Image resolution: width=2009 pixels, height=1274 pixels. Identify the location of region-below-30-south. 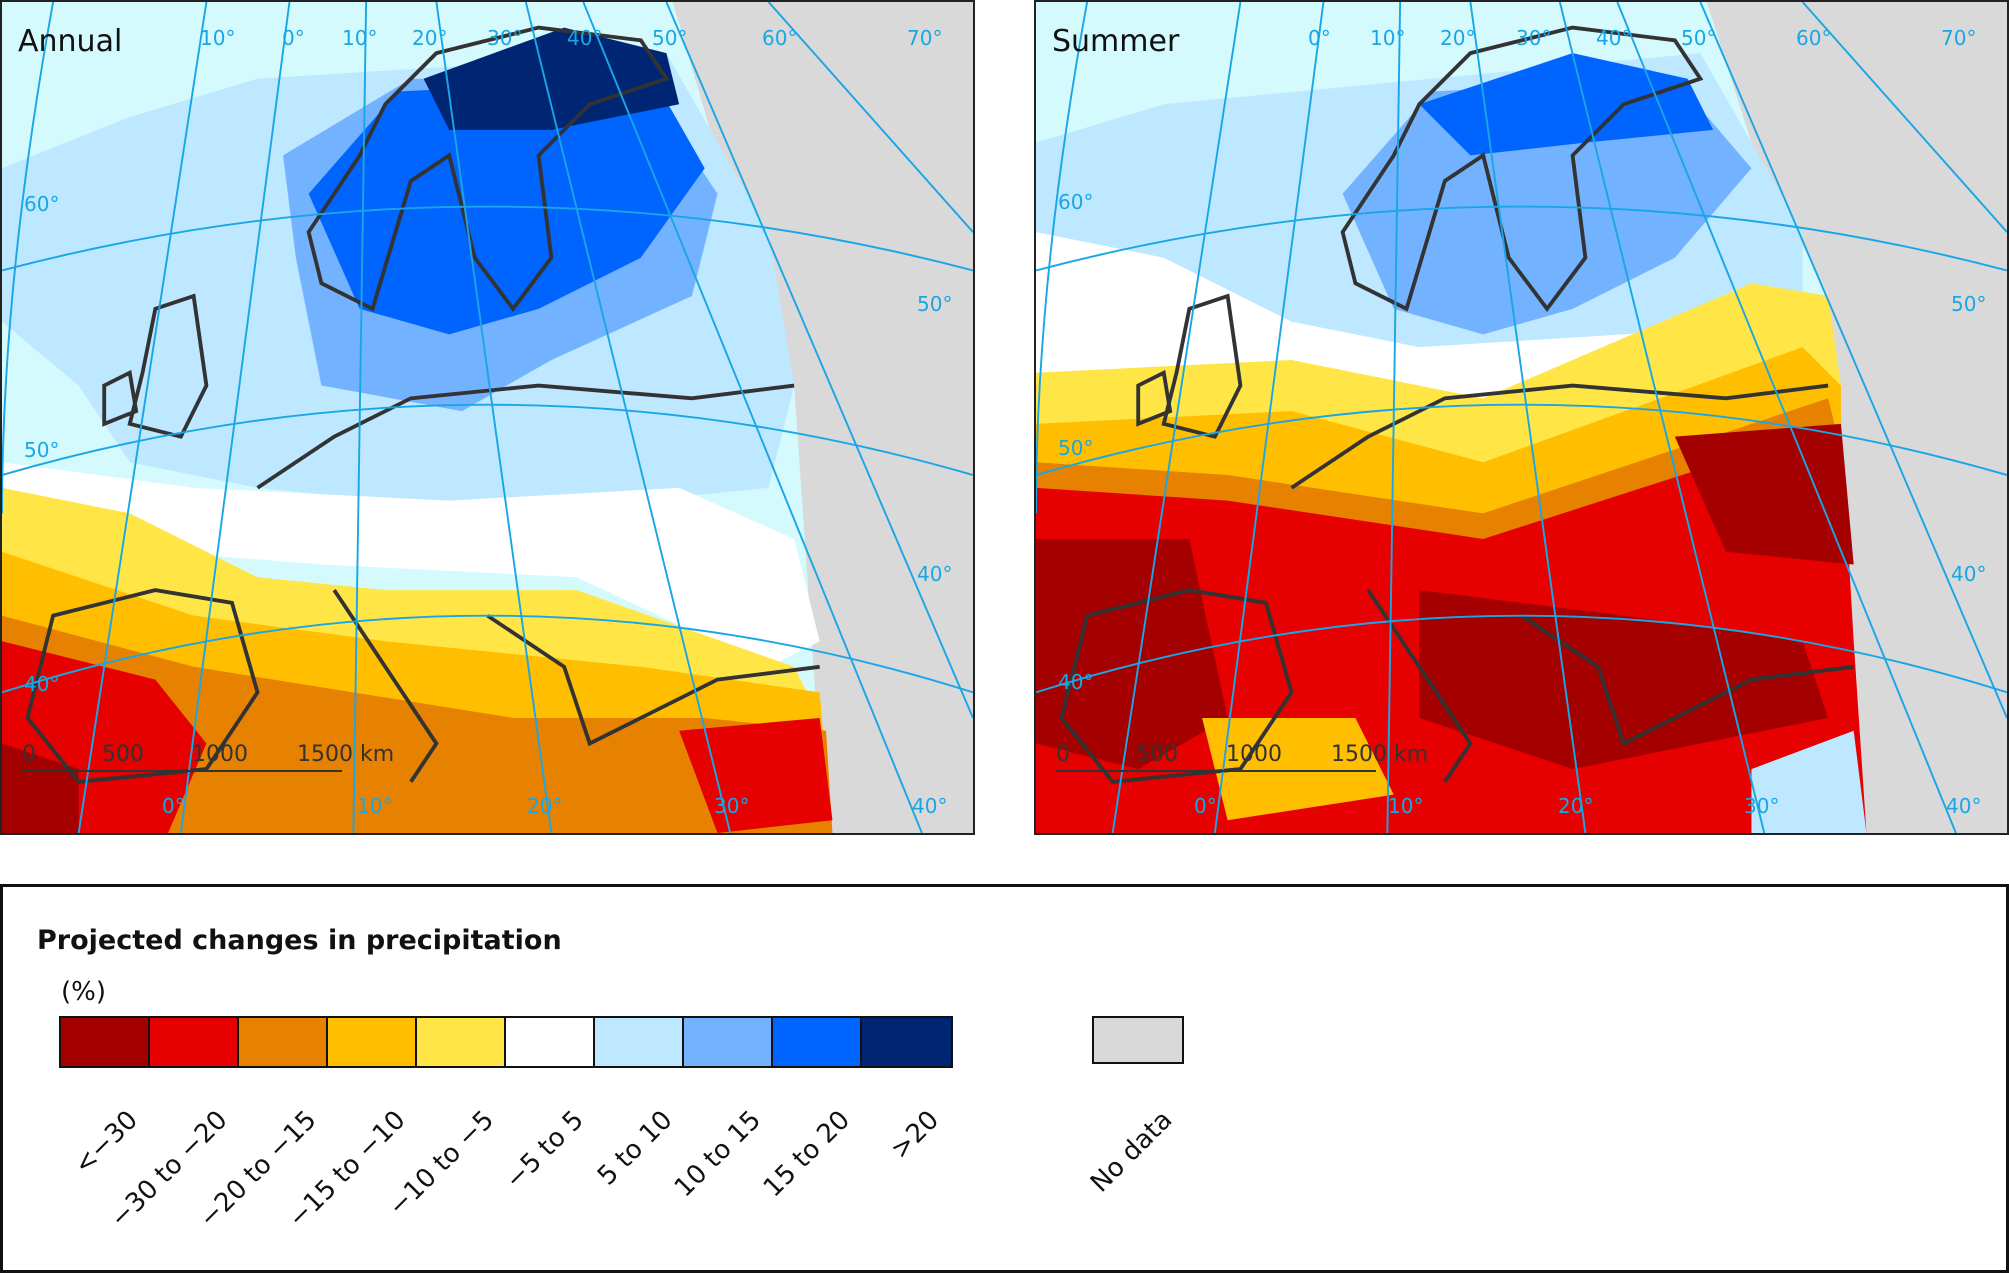
(1624, 680).